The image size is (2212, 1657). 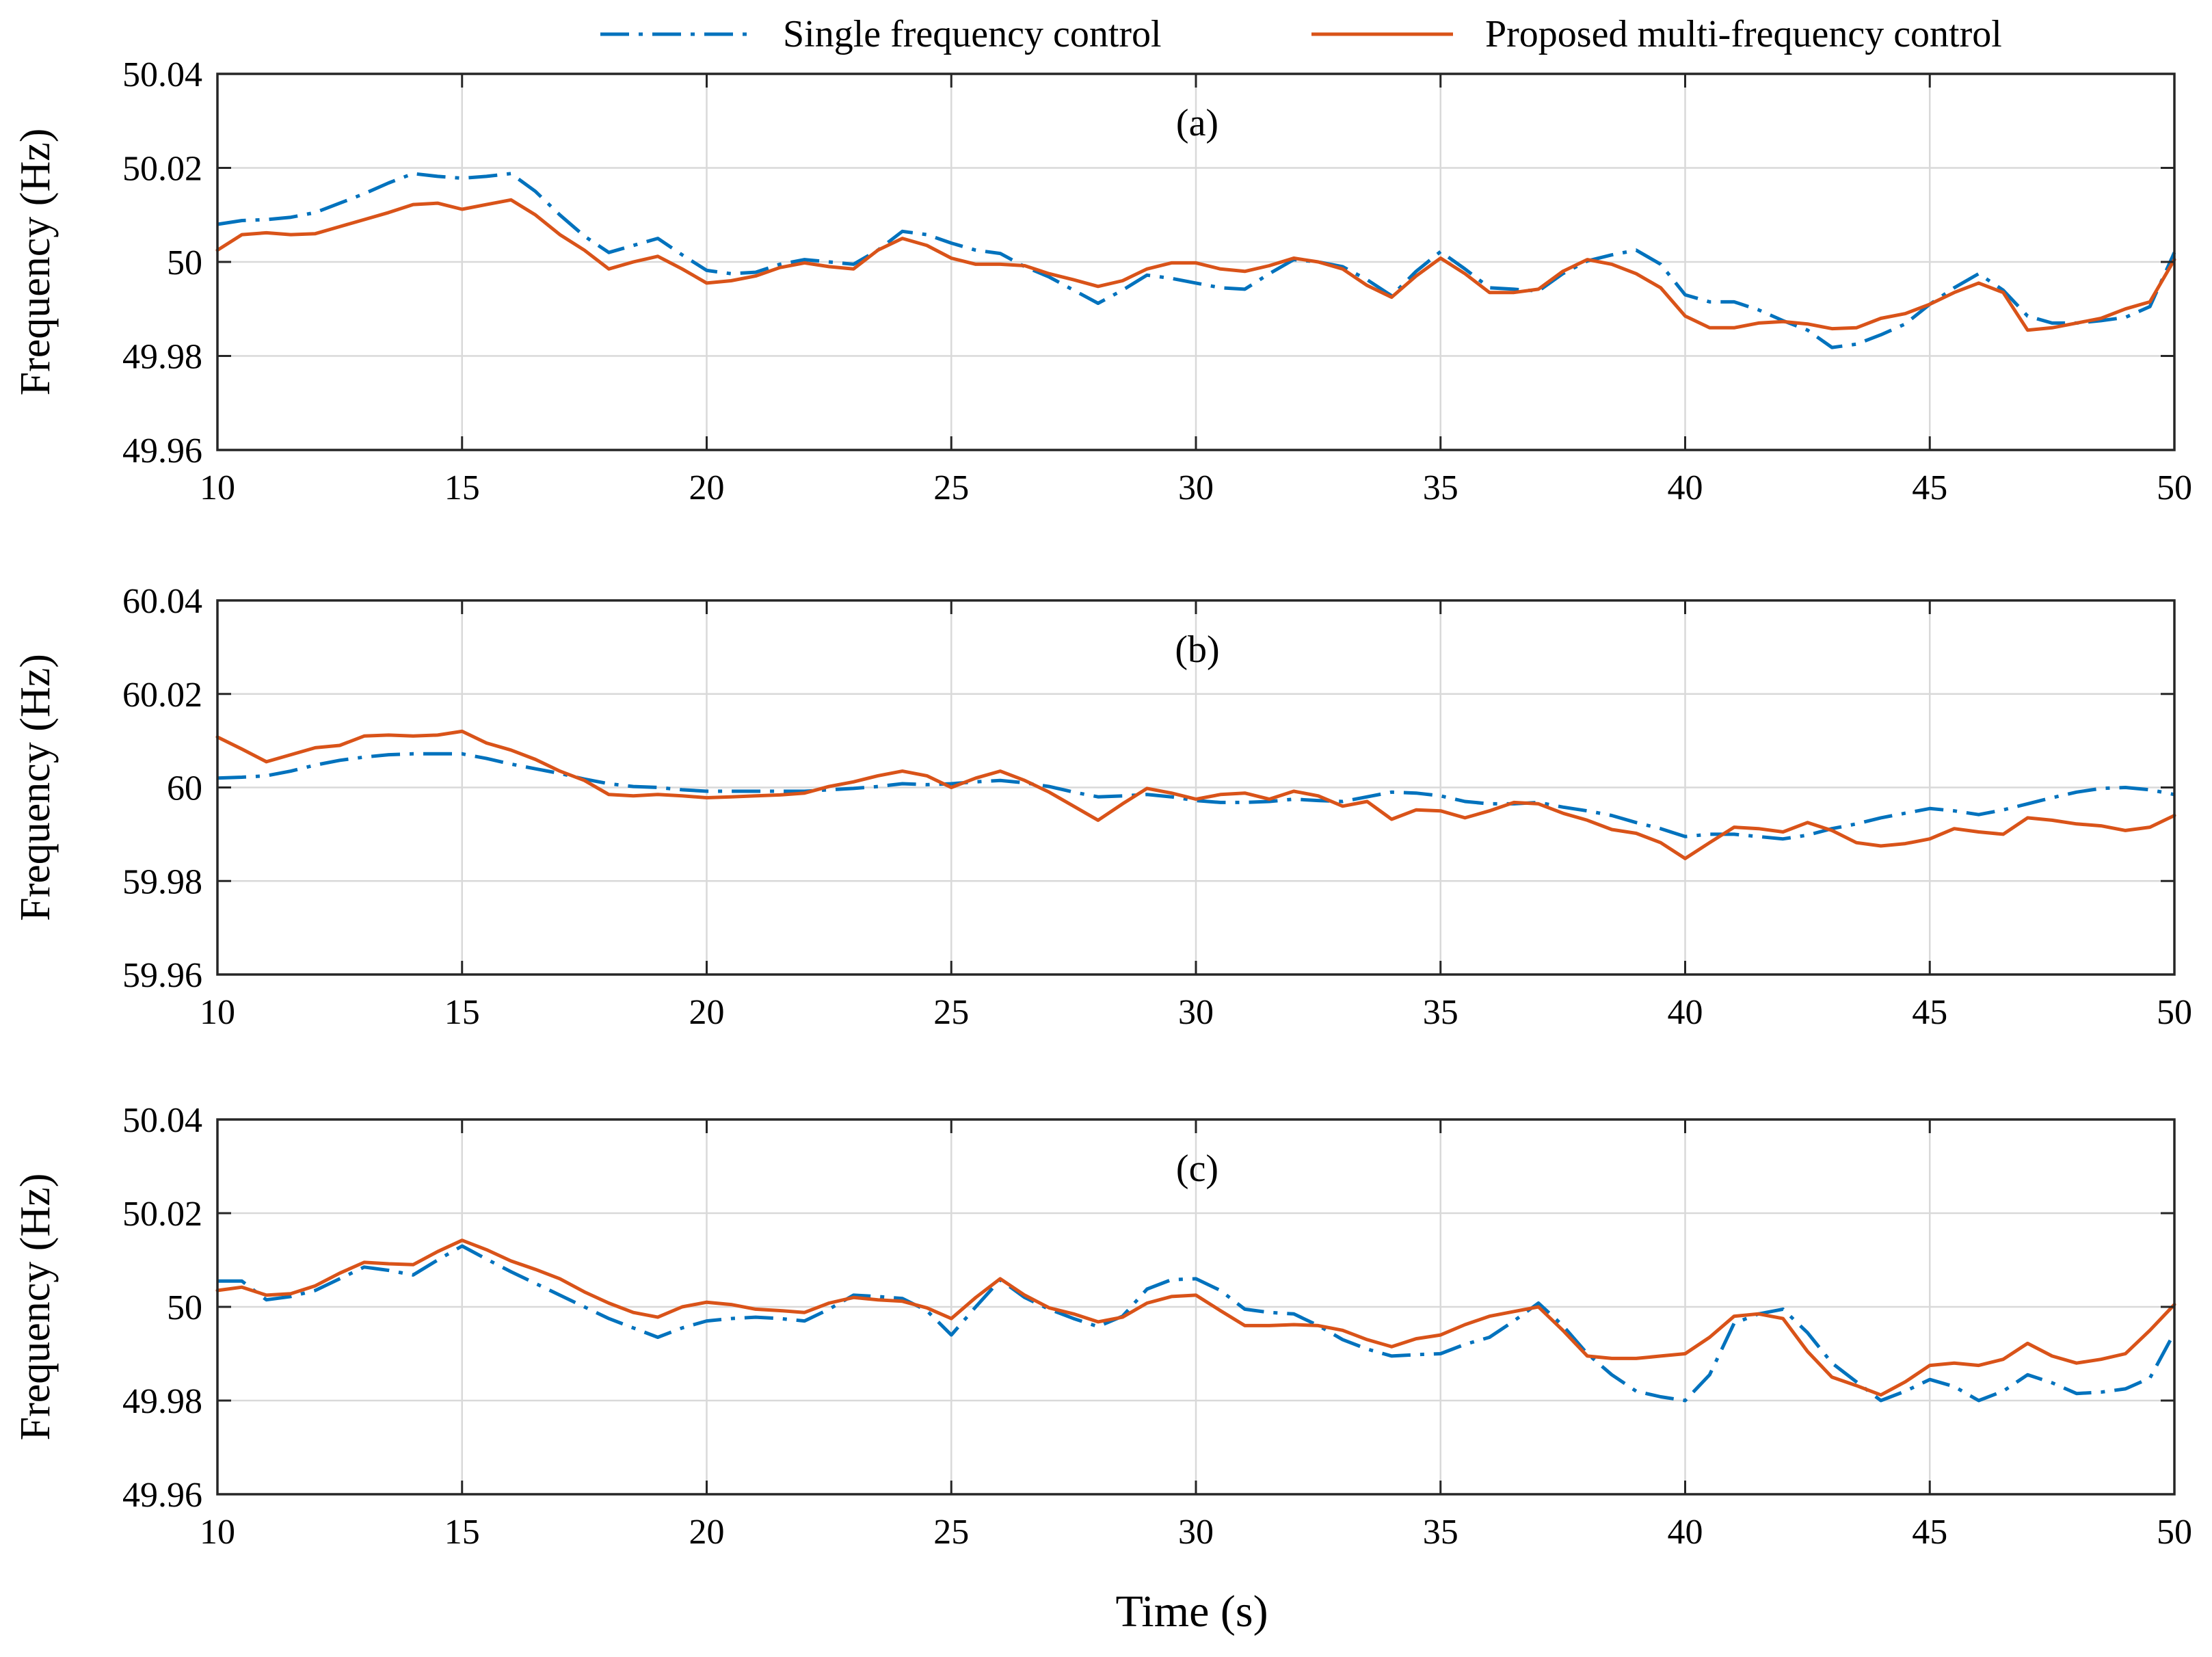 I want to click on x-tick-label-a-5: 35, so click(x=1441, y=487).